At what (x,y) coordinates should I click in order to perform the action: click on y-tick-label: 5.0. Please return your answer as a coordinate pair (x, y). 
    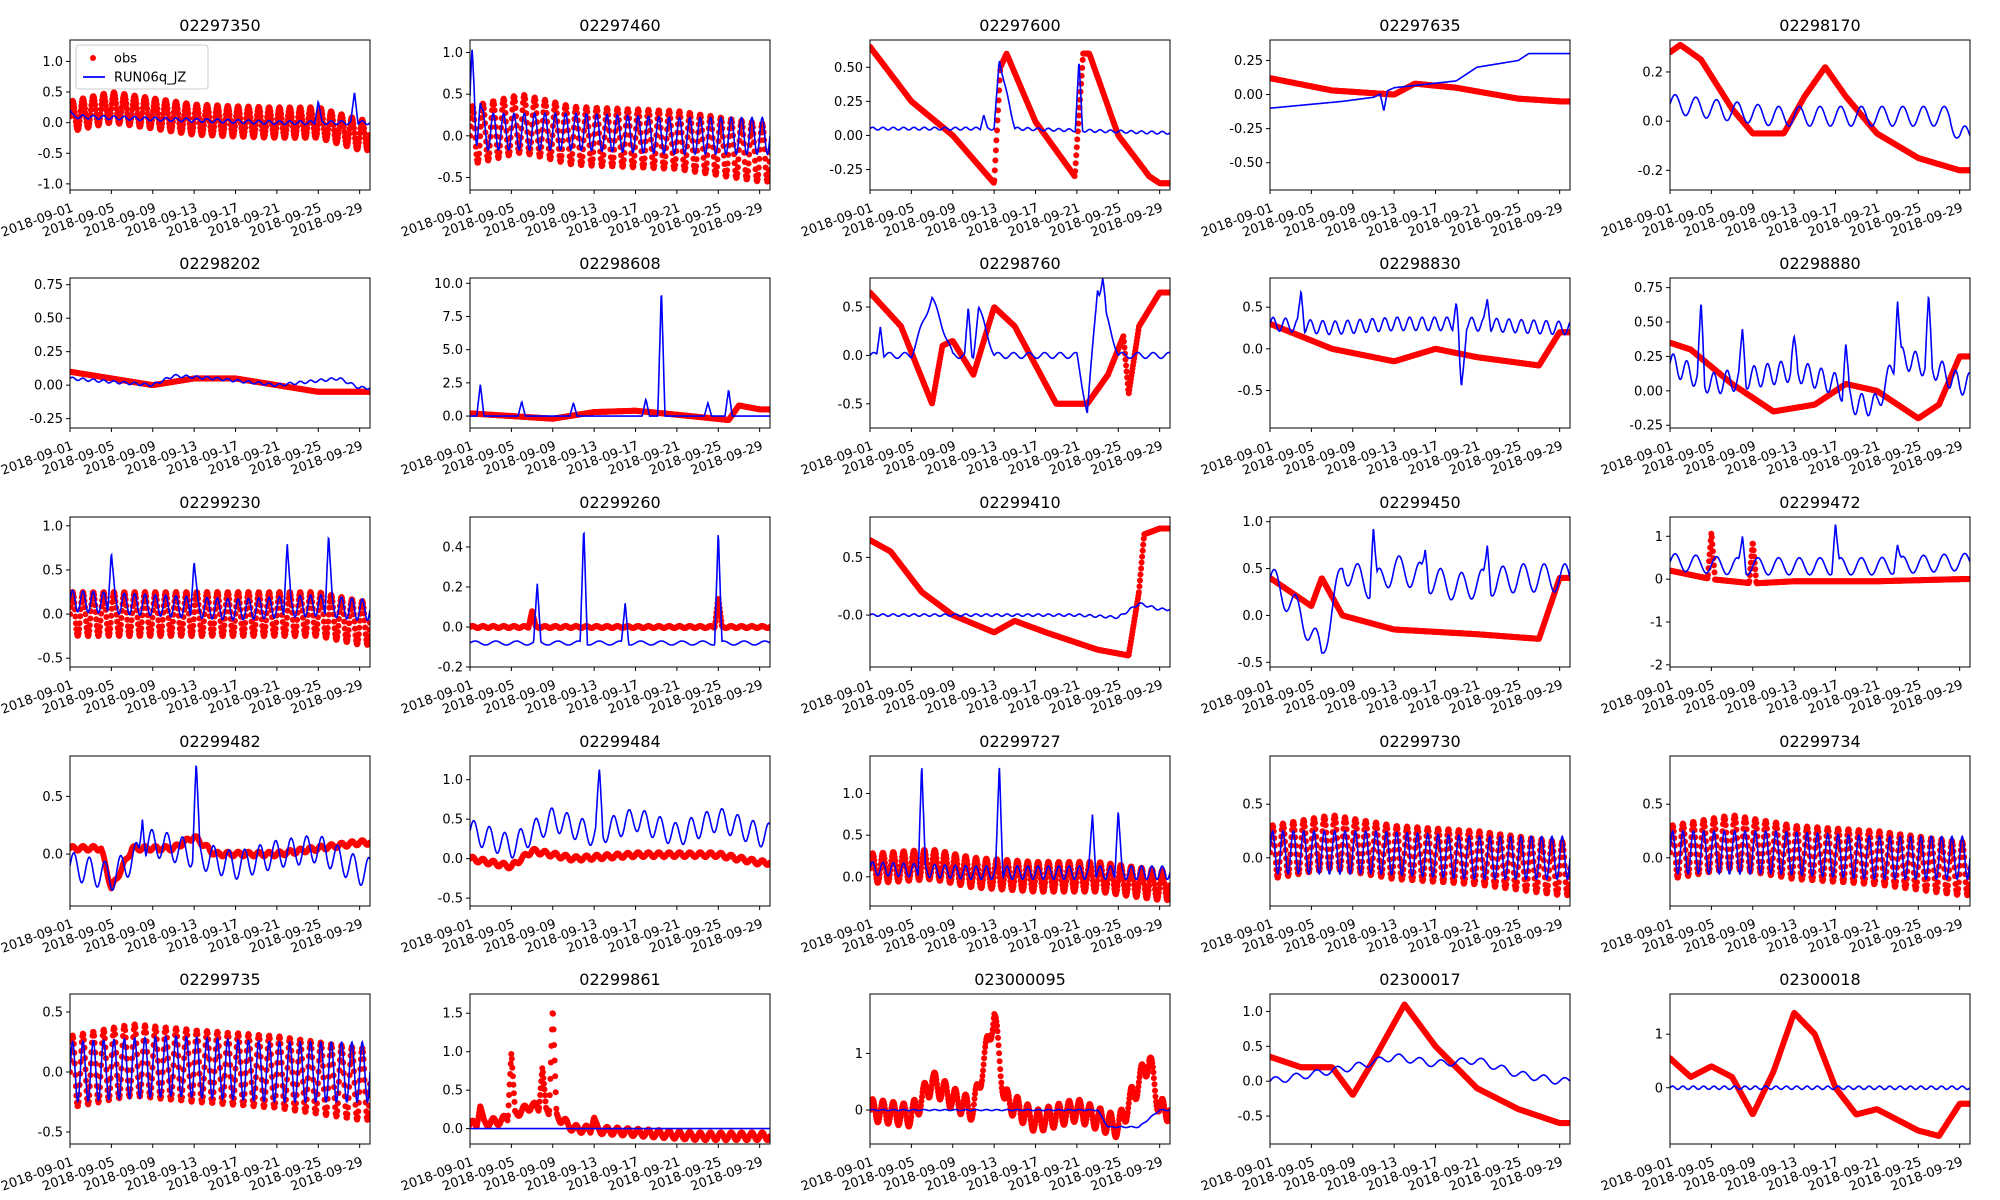
    Looking at the image, I should click on (452, 350).